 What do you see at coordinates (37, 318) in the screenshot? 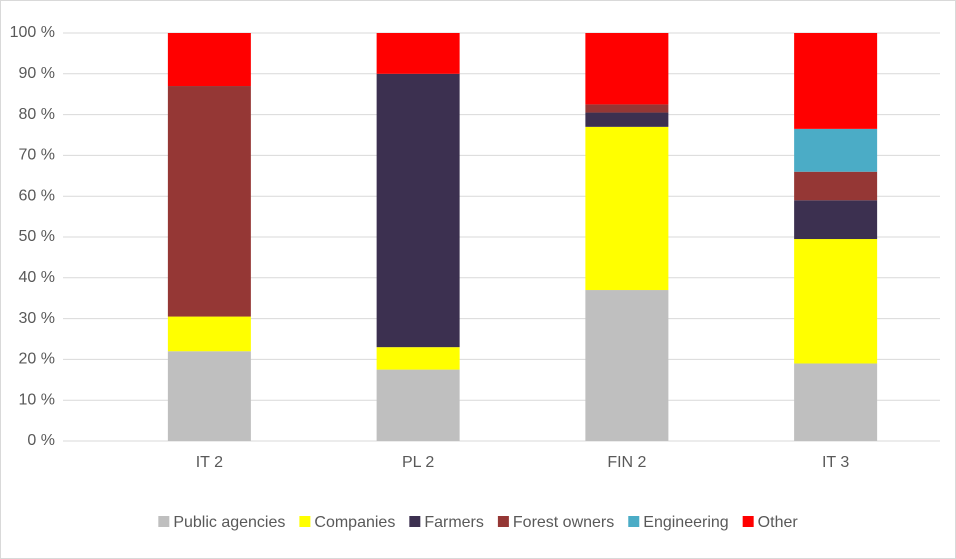
I see `y-tick-label: 30 %` at bounding box center [37, 318].